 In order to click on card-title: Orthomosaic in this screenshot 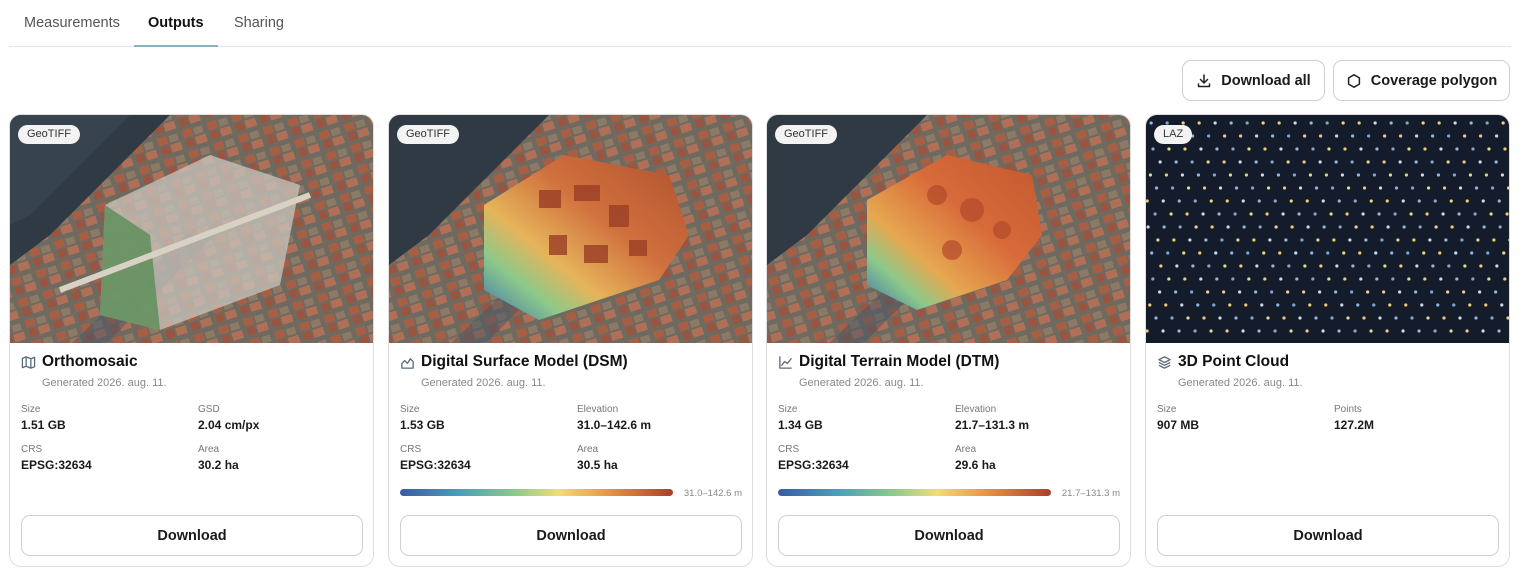, I will do `click(90, 361)`.